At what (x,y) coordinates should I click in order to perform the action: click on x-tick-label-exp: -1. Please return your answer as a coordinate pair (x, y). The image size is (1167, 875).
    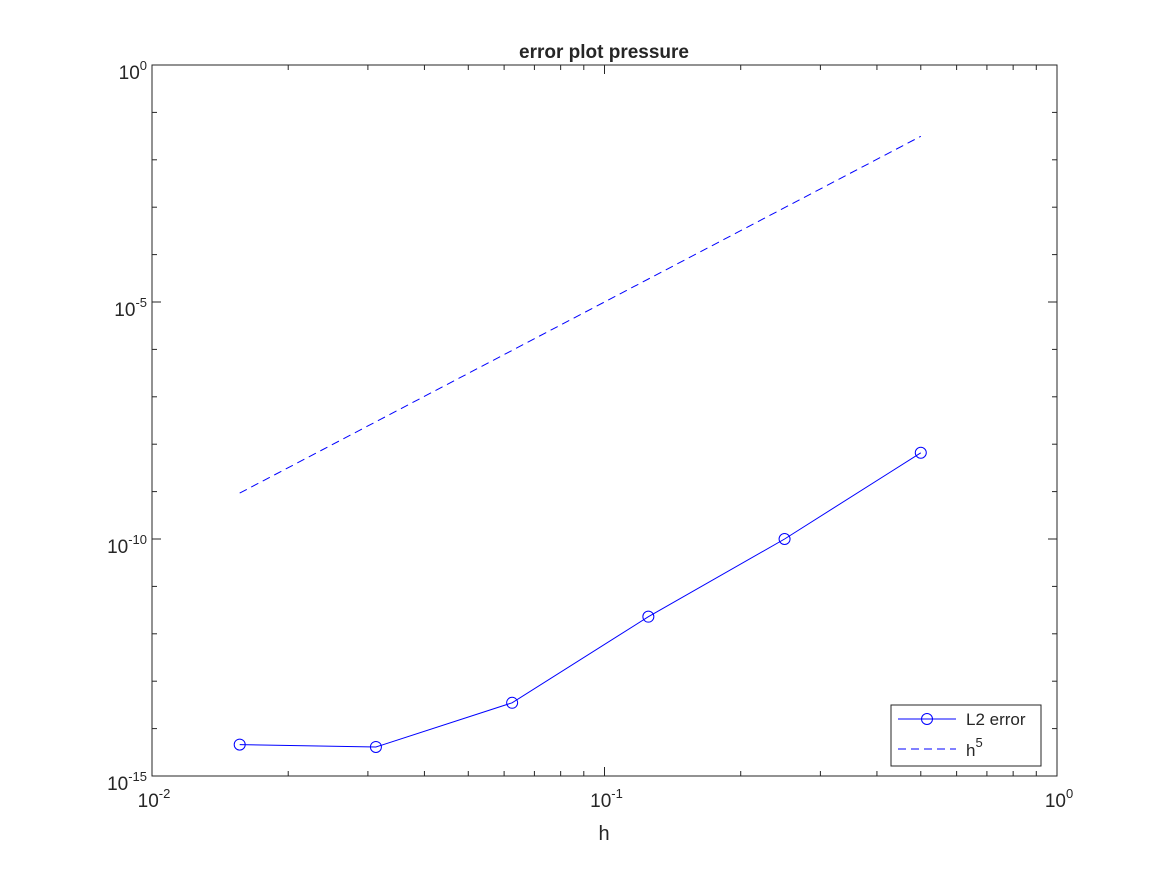
    Looking at the image, I should click on (617, 793).